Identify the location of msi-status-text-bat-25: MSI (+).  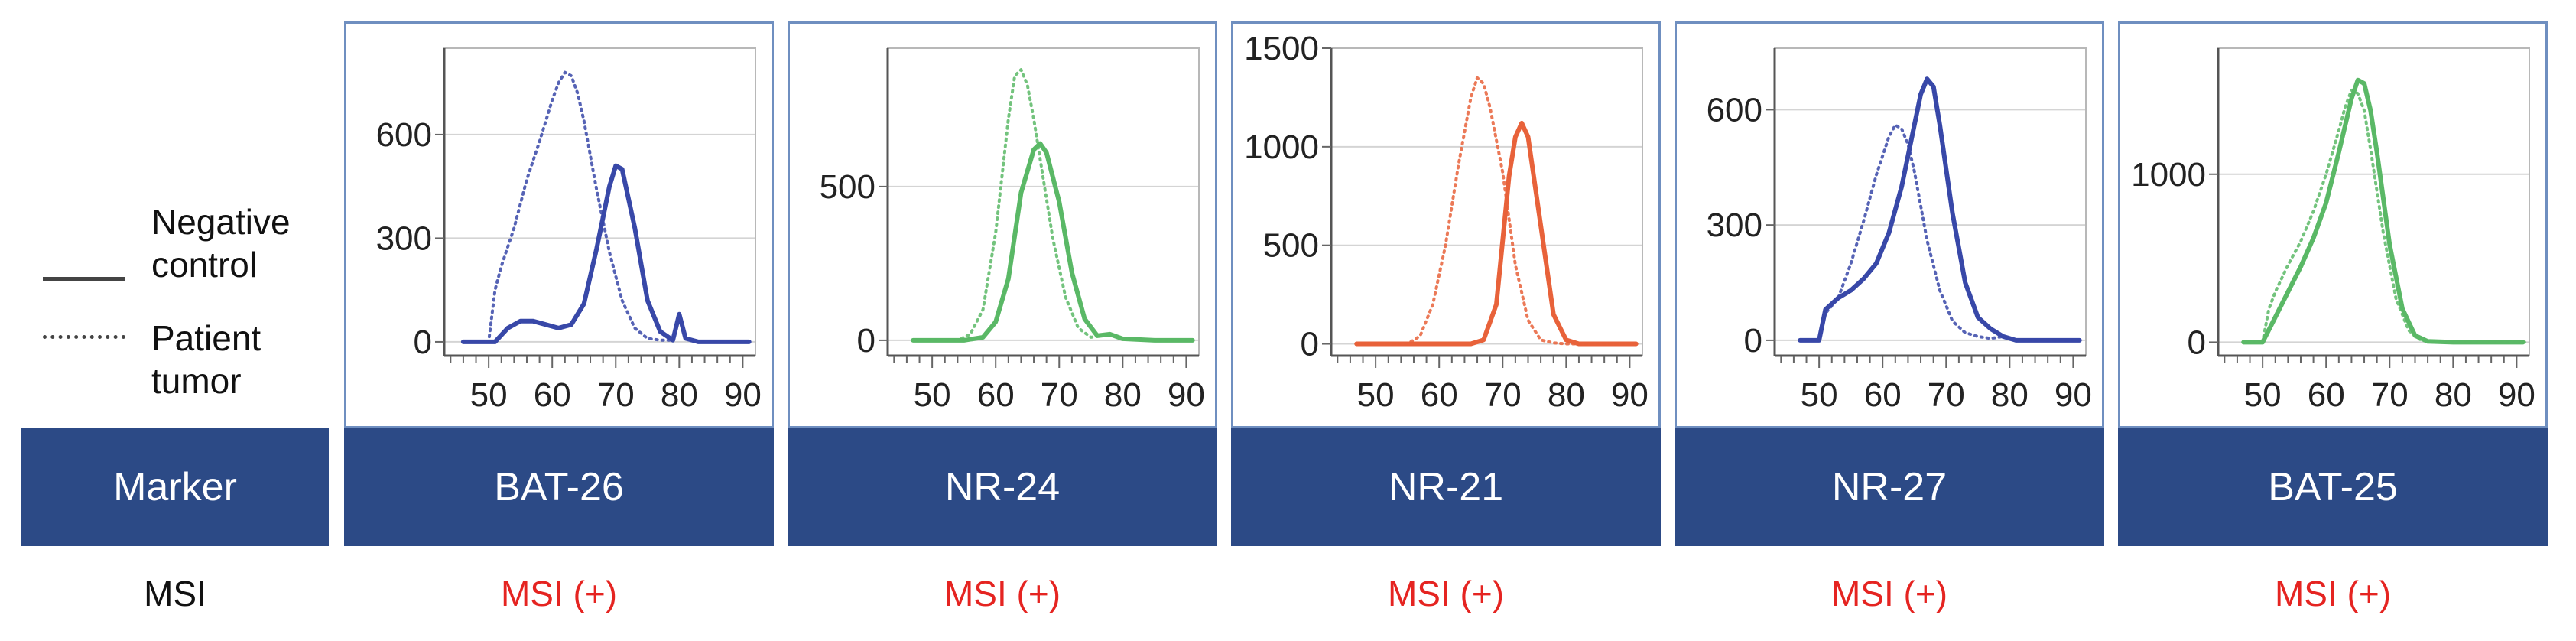
(2333, 593).